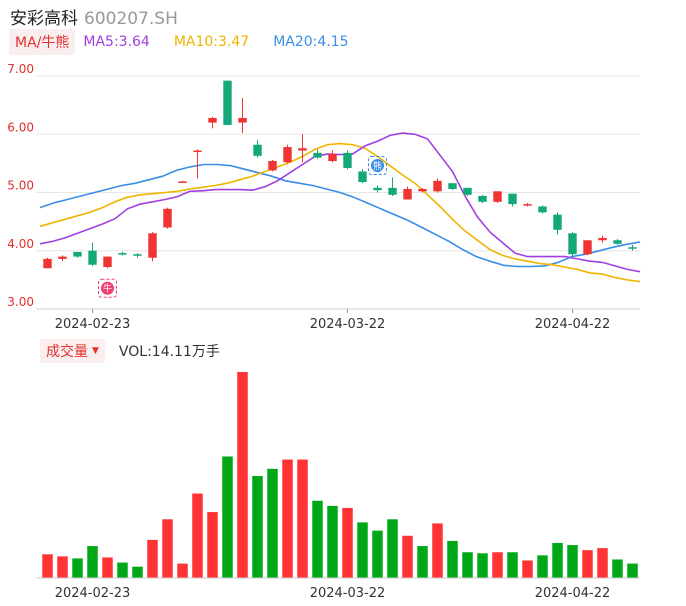  What do you see at coordinates (20, 244) in the screenshot?
I see `y-tick-label: 4.00` at bounding box center [20, 244].